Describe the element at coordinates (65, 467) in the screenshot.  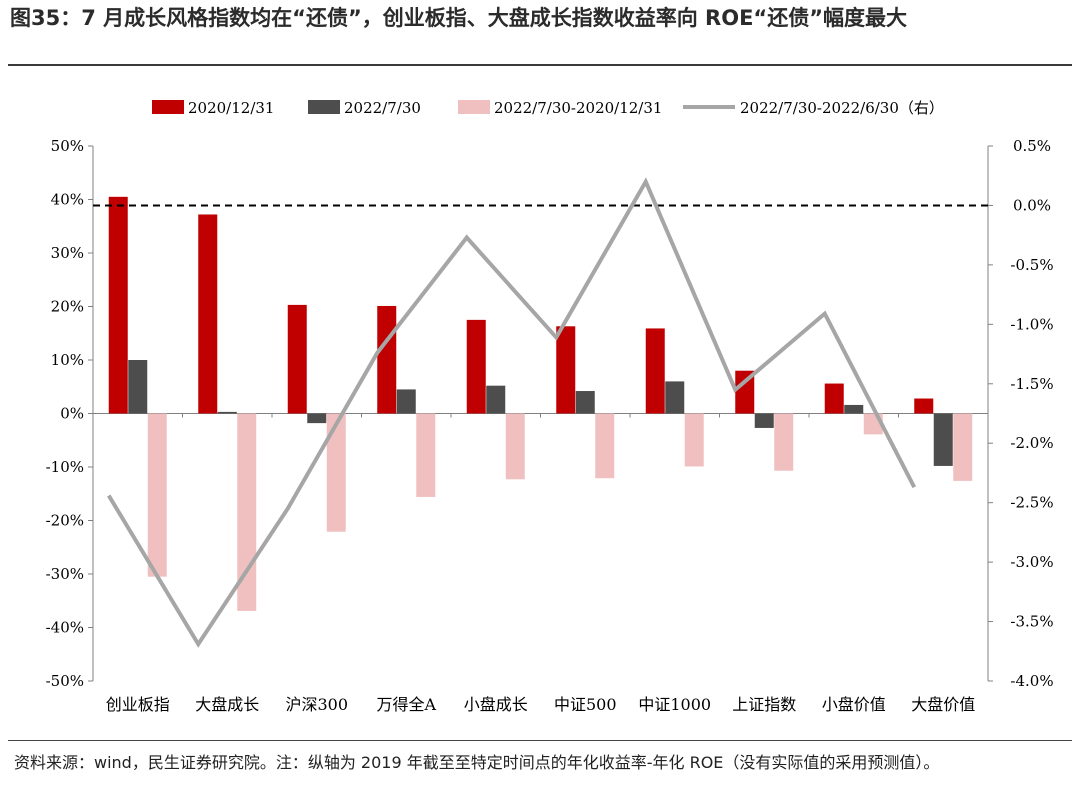
I see `left-tick-label: -10%` at that location.